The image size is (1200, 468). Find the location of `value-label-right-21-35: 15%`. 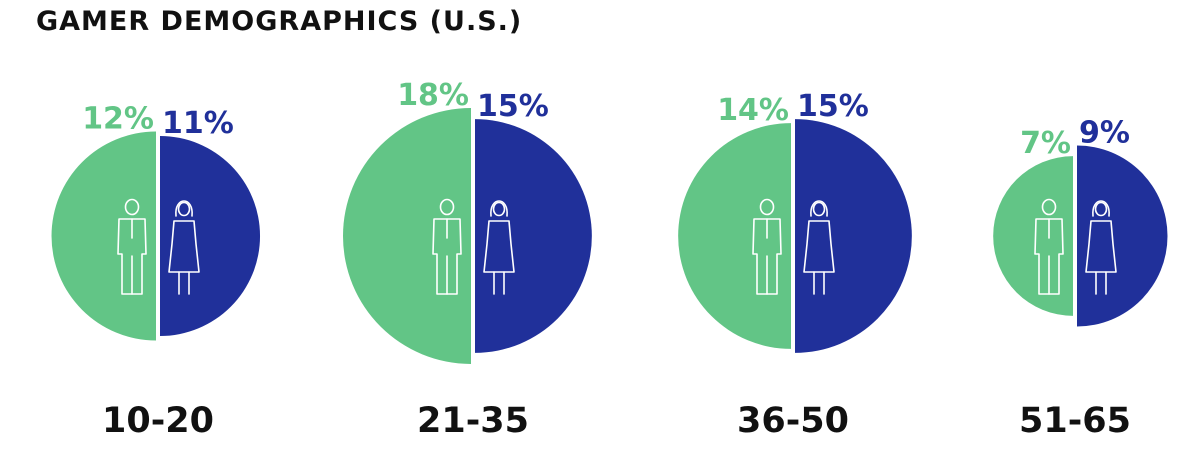

value-label-right-21-35: 15% is located at coordinates (513, 106).